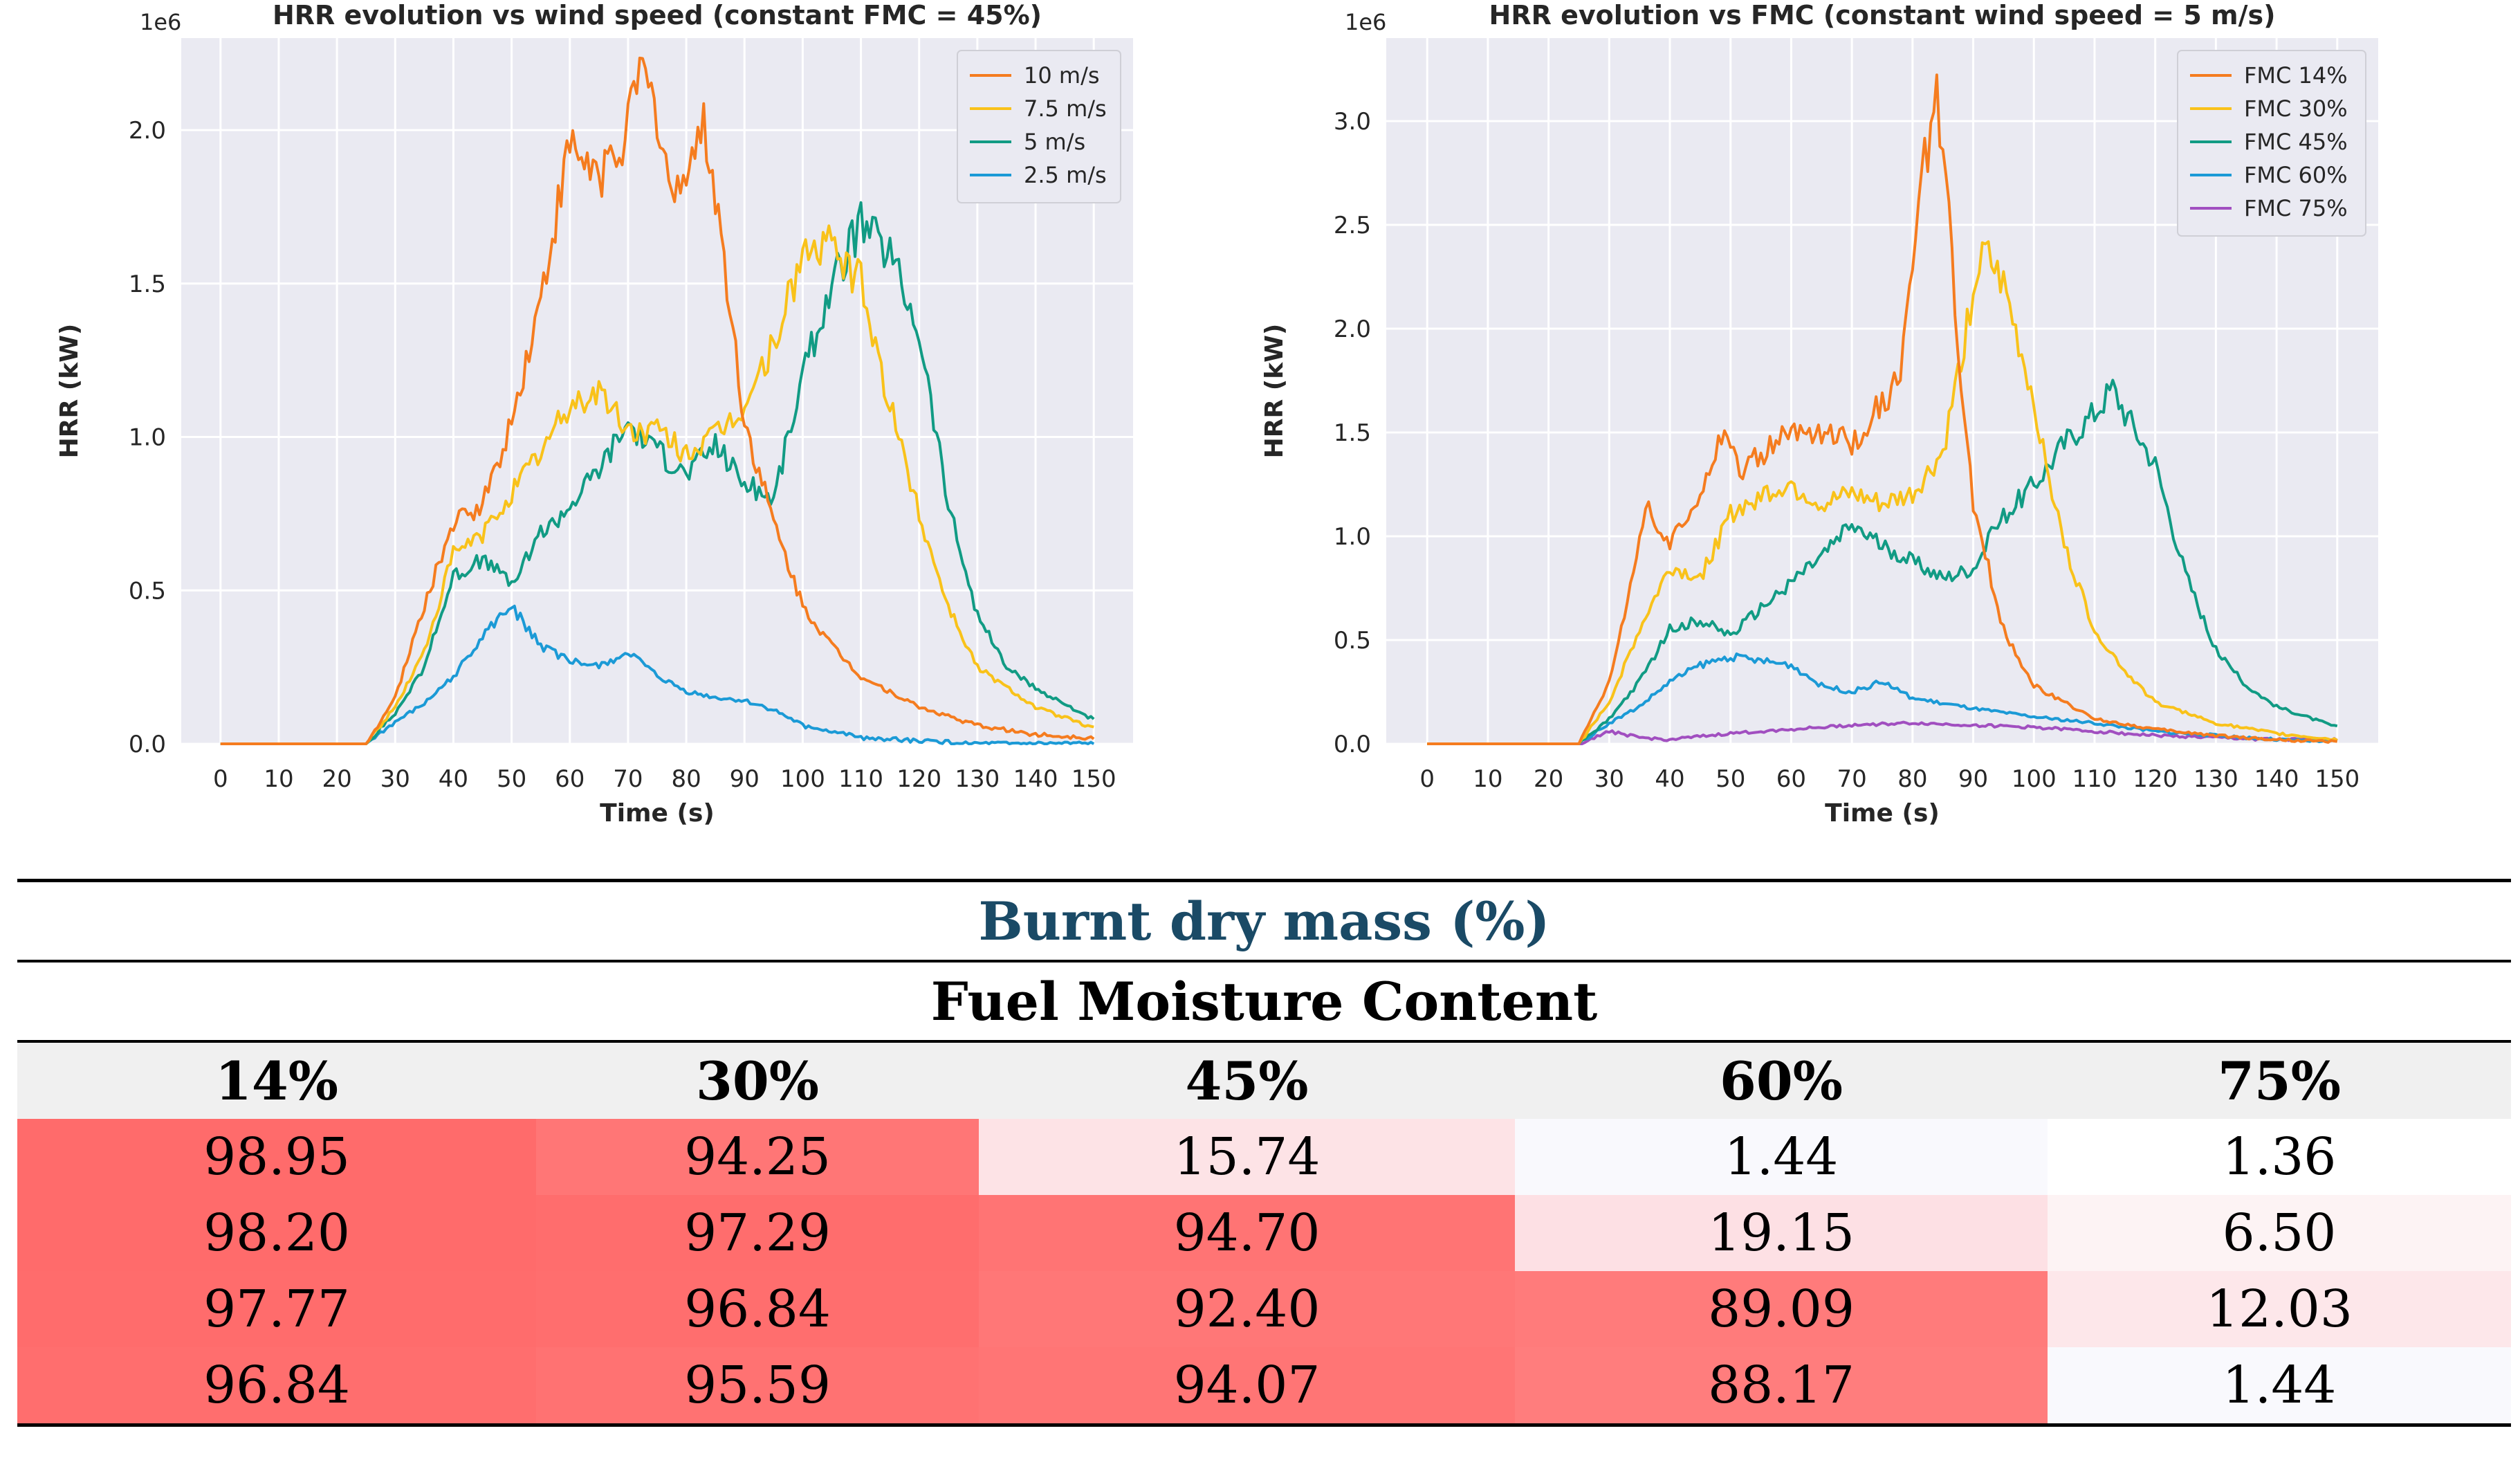 The image size is (2520, 1460). What do you see at coordinates (2279, 1081) in the screenshot?
I see `column-header: 75%` at bounding box center [2279, 1081].